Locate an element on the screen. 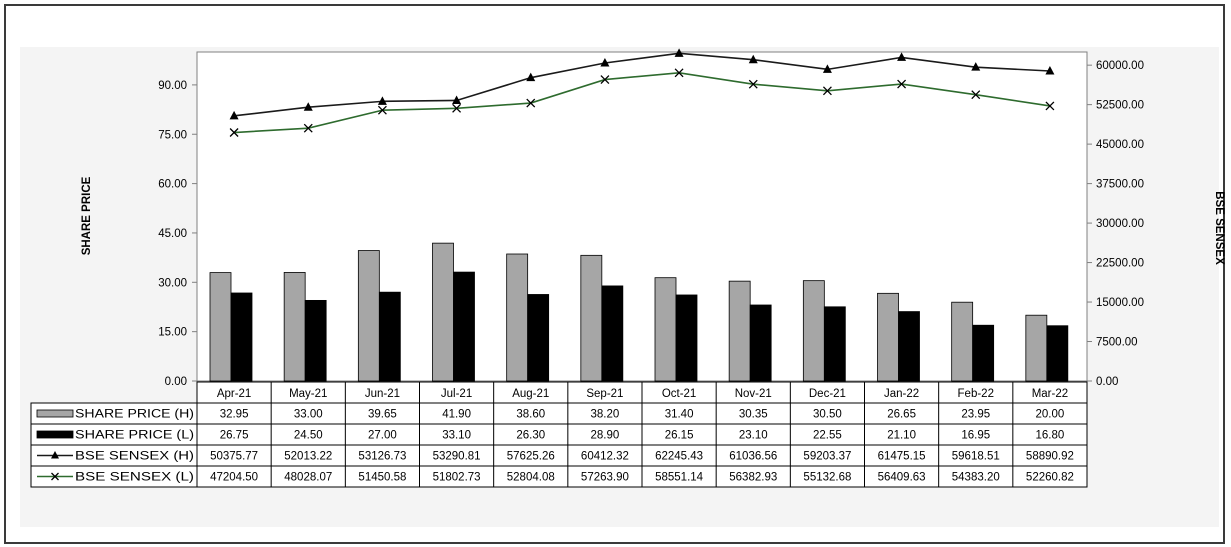 The height and width of the screenshot is (547, 1231). y2-tick-label: 22500.00 is located at coordinates (1120, 264).